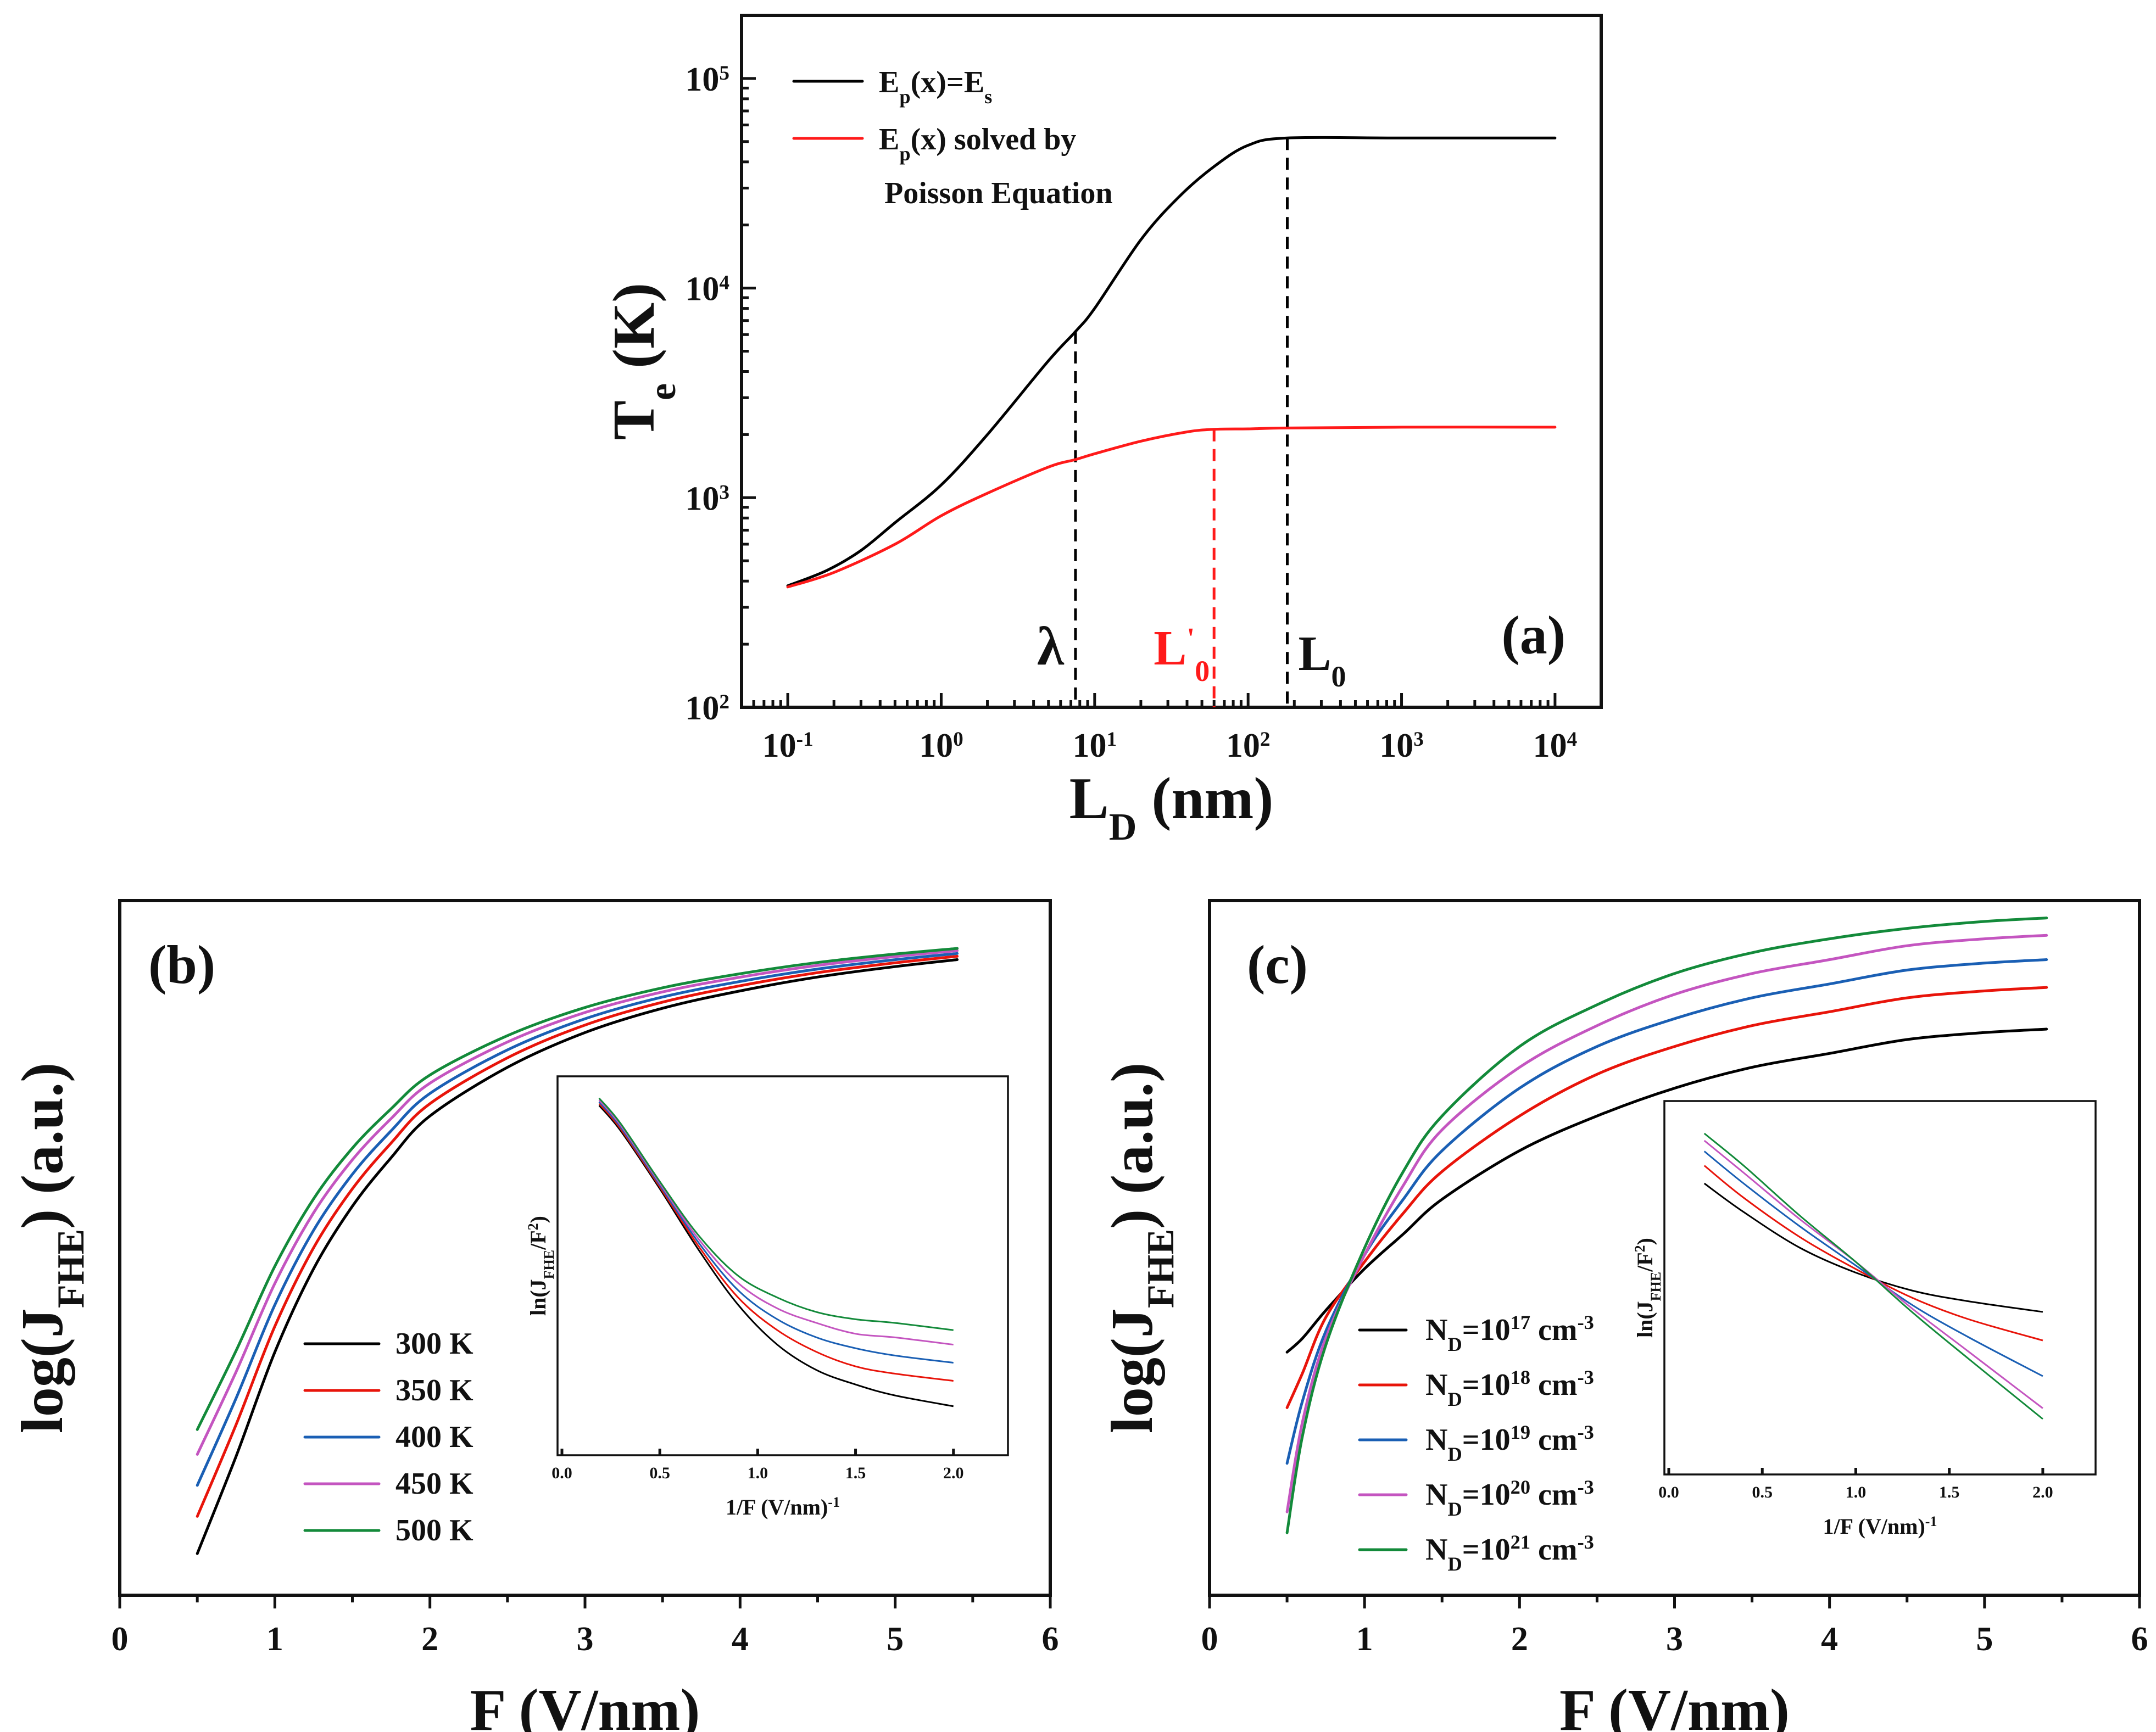  Describe the element at coordinates (434, 1484) in the screenshot. I see `legend-label: 450 K` at that location.